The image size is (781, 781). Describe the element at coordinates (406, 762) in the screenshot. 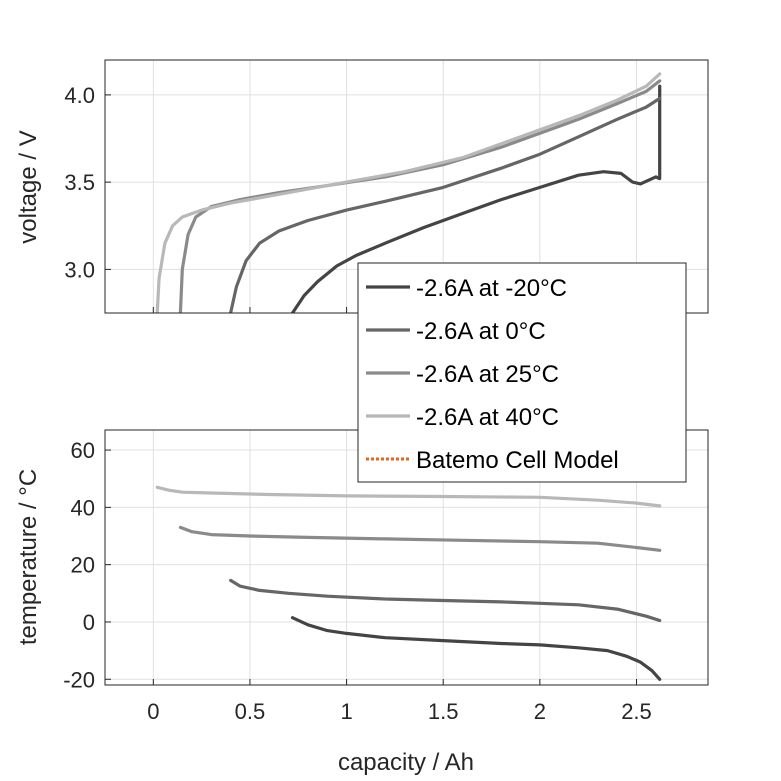

I see `capacity-x-axis-label: capacity / Ah` at that location.